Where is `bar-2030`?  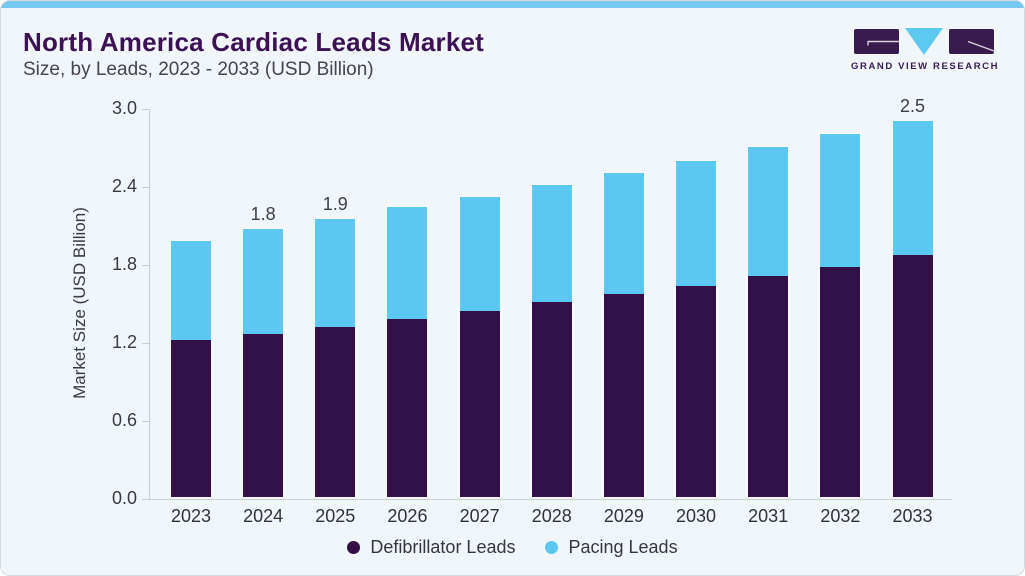
bar-2030 is located at coordinates (696, 329).